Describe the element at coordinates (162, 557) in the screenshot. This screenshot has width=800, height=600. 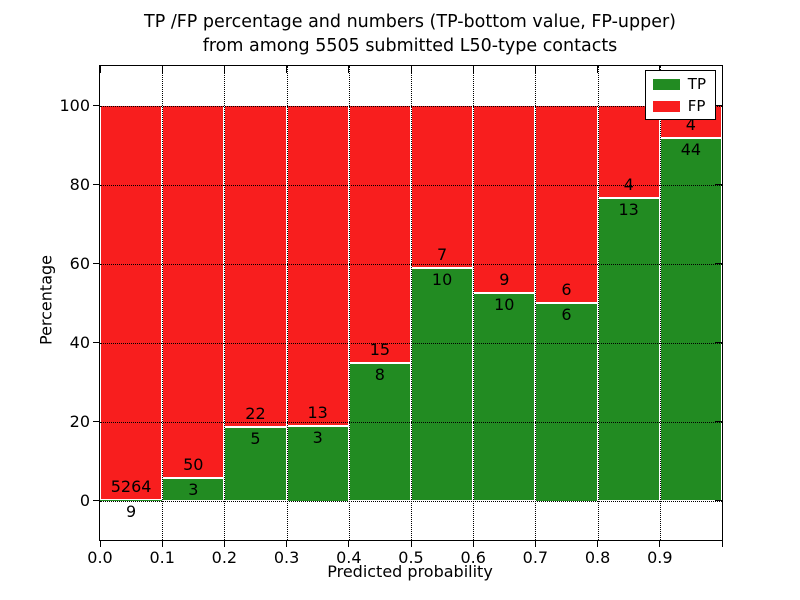
I see `x-tick-label: 0.1` at that location.